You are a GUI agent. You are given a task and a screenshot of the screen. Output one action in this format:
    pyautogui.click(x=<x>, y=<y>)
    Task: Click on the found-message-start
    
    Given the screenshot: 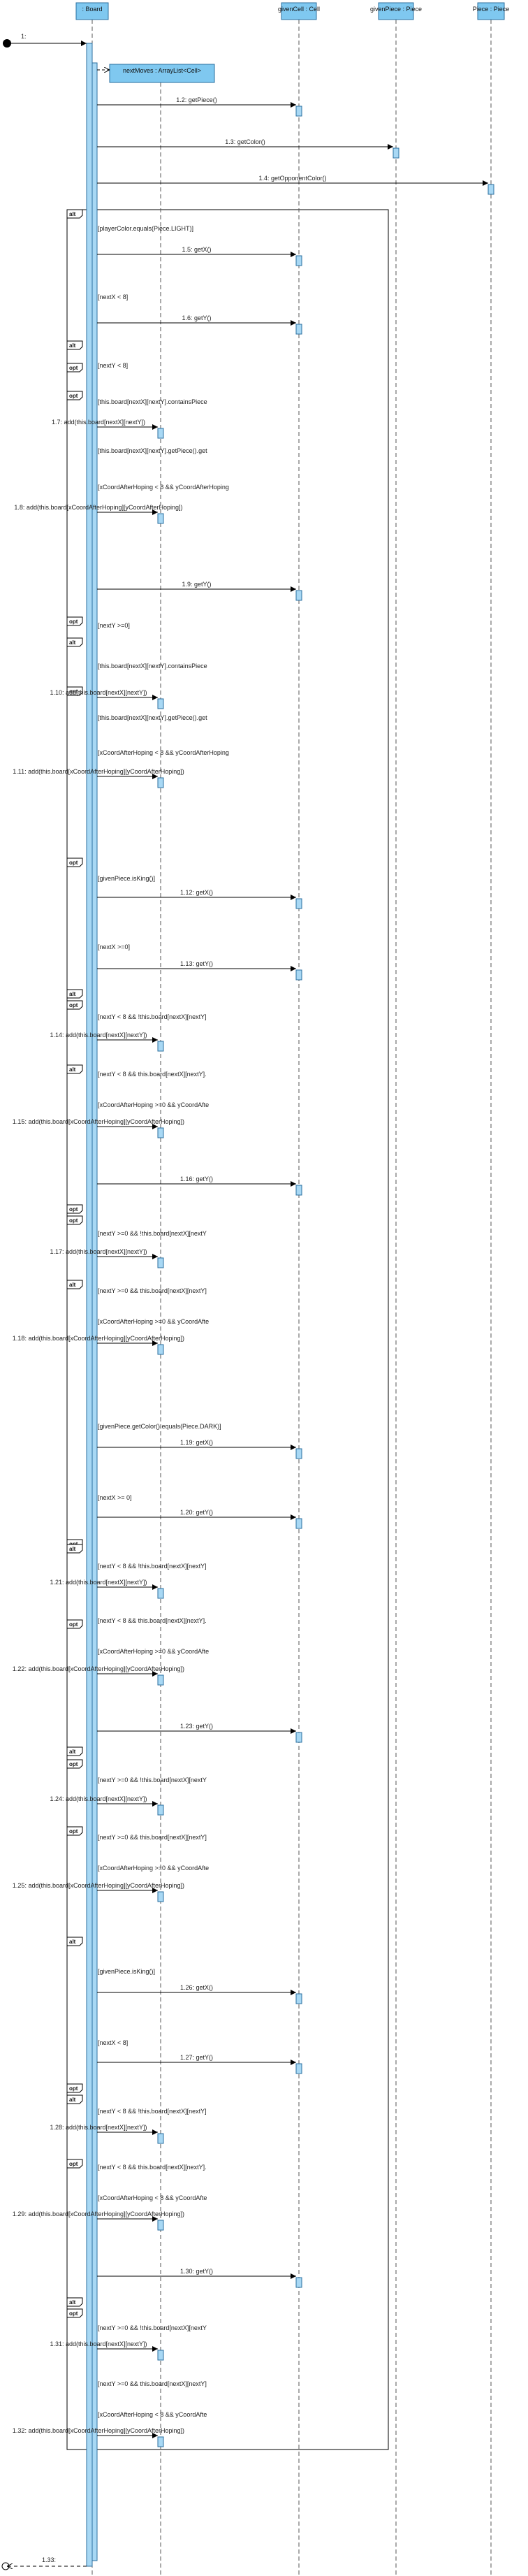 What is the action you would take?
    pyautogui.click(x=7, y=44)
    